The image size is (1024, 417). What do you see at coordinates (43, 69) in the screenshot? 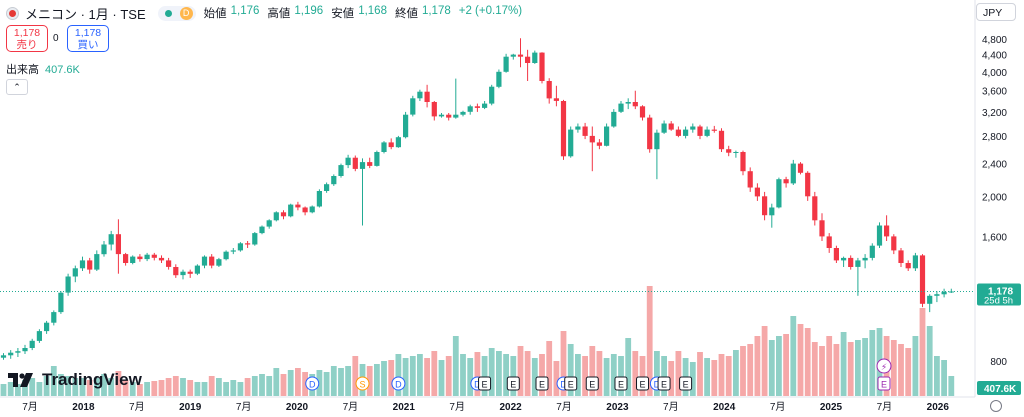
I see `volume-legend: 出来高 407.6K` at bounding box center [43, 69].